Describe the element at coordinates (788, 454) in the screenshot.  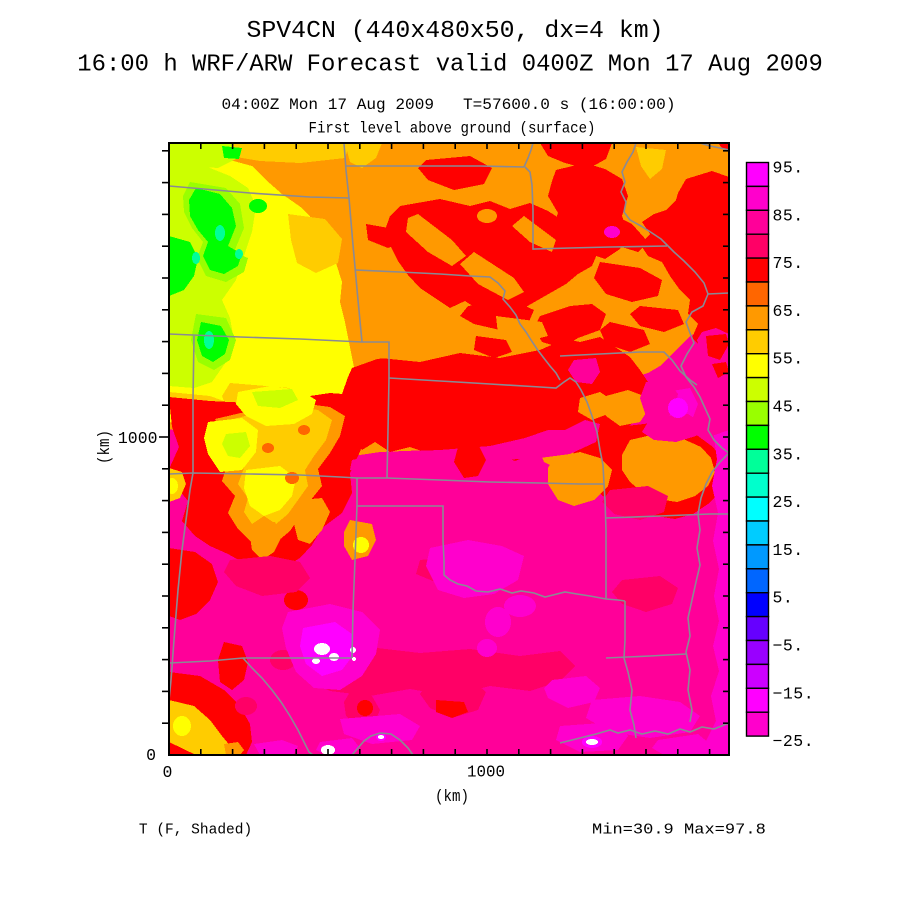
I see `svg-text: 35.` at that location.